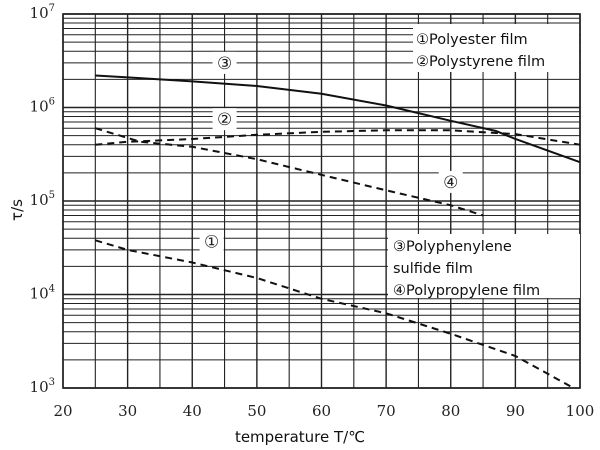 This screenshot has height=450, width=600. I want to click on legend-bottom-bg, so click(484, 266).